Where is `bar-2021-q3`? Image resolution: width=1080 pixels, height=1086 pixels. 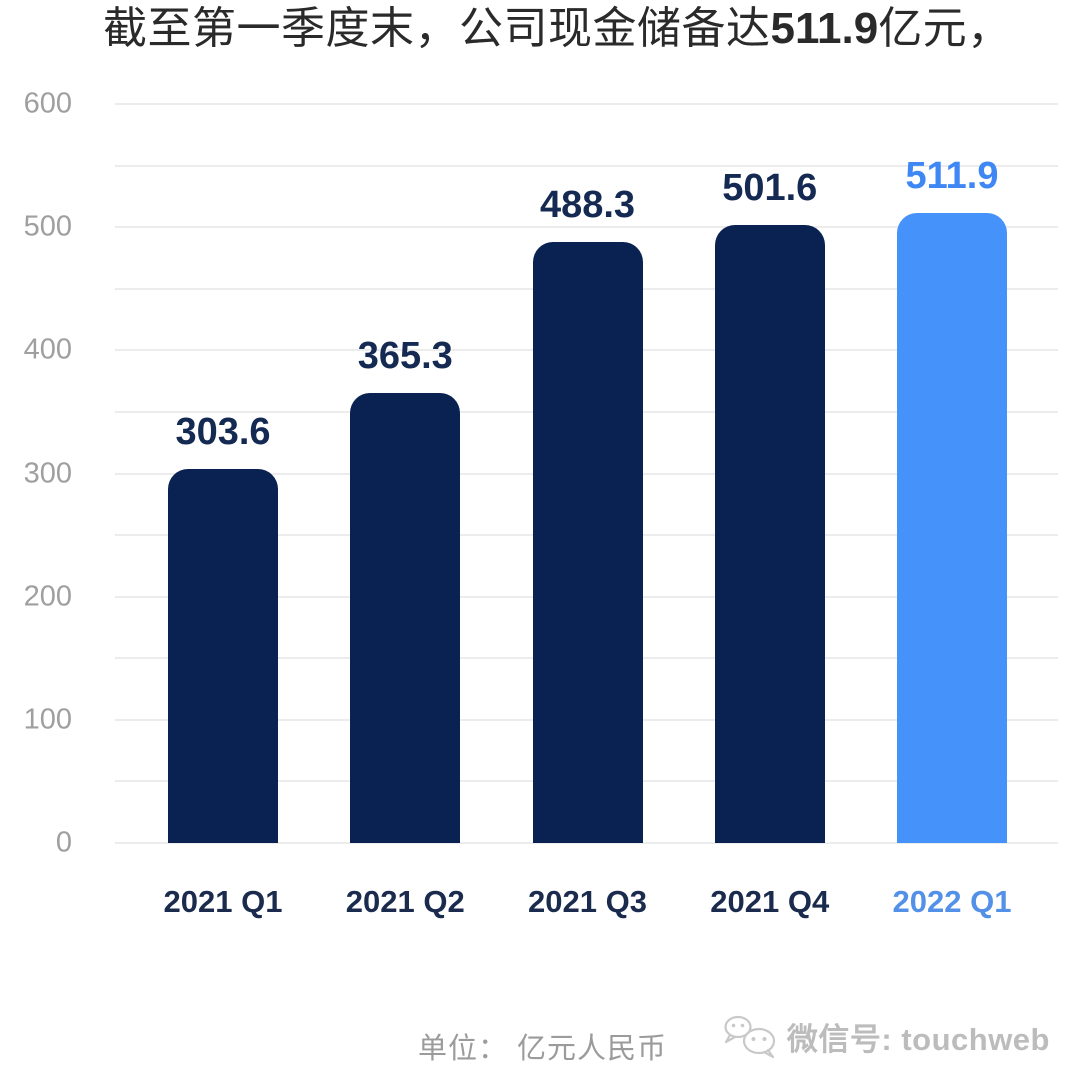
bar-2021-q3 is located at coordinates (587, 542).